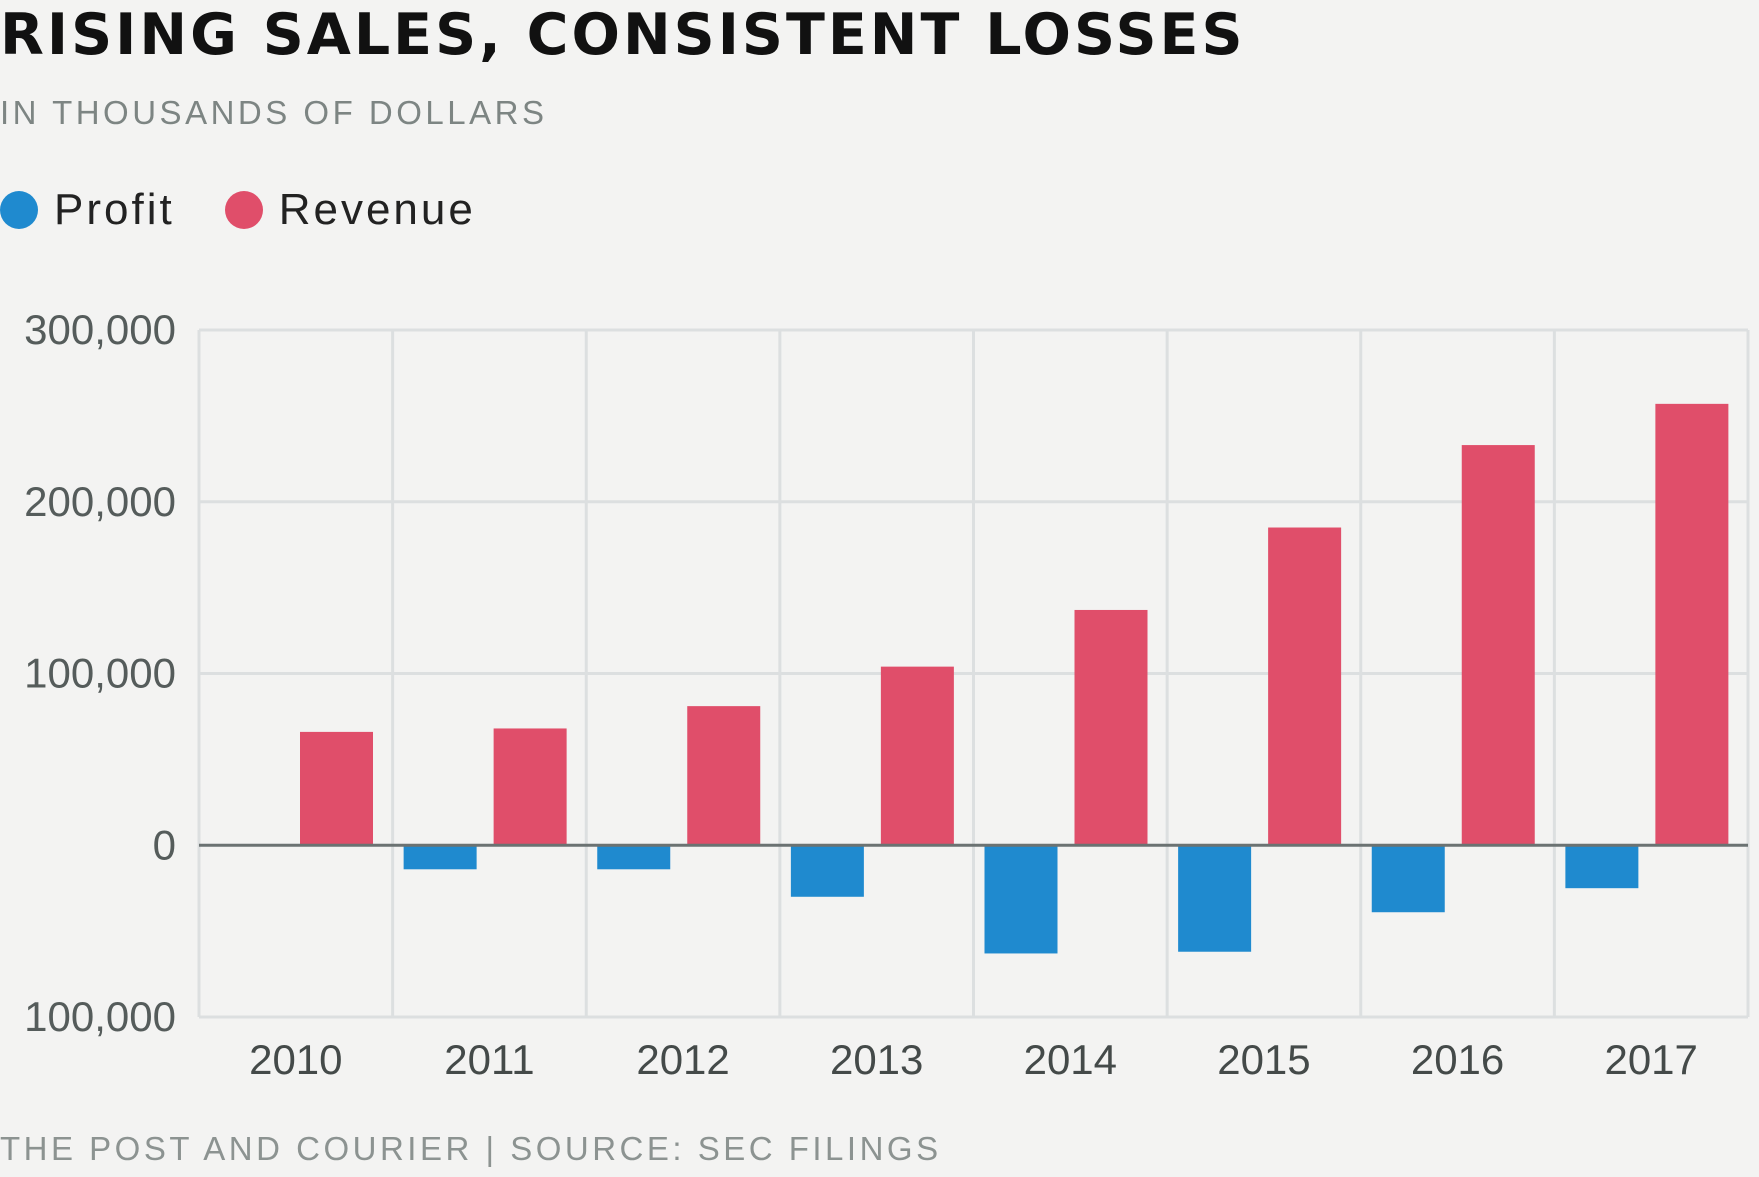  Describe the element at coordinates (724, 776) in the screenshot. I see `bar-revenue-2012` at that location.